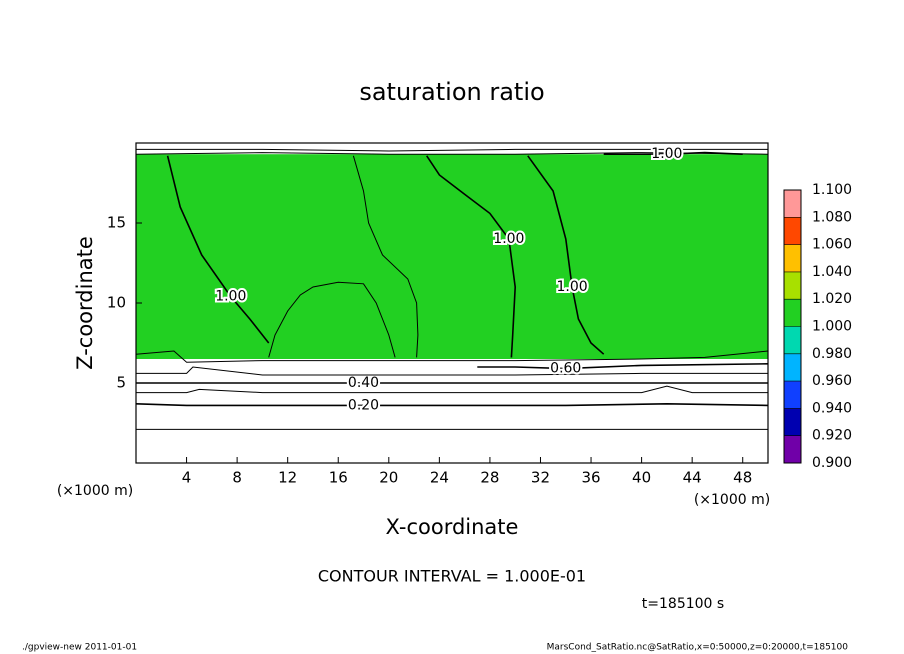 The height and width of the screenshot is (654, 904). Describe the element at coordinates (832, 463) in the screenshot. I see `colorbar-label: 0.900` at that location.